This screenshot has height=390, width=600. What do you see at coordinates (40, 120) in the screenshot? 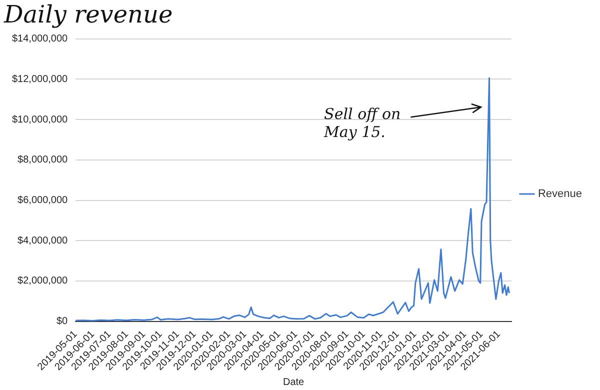
I see `y-tick-label: $10,000,000` at bounding box center [40, 120].